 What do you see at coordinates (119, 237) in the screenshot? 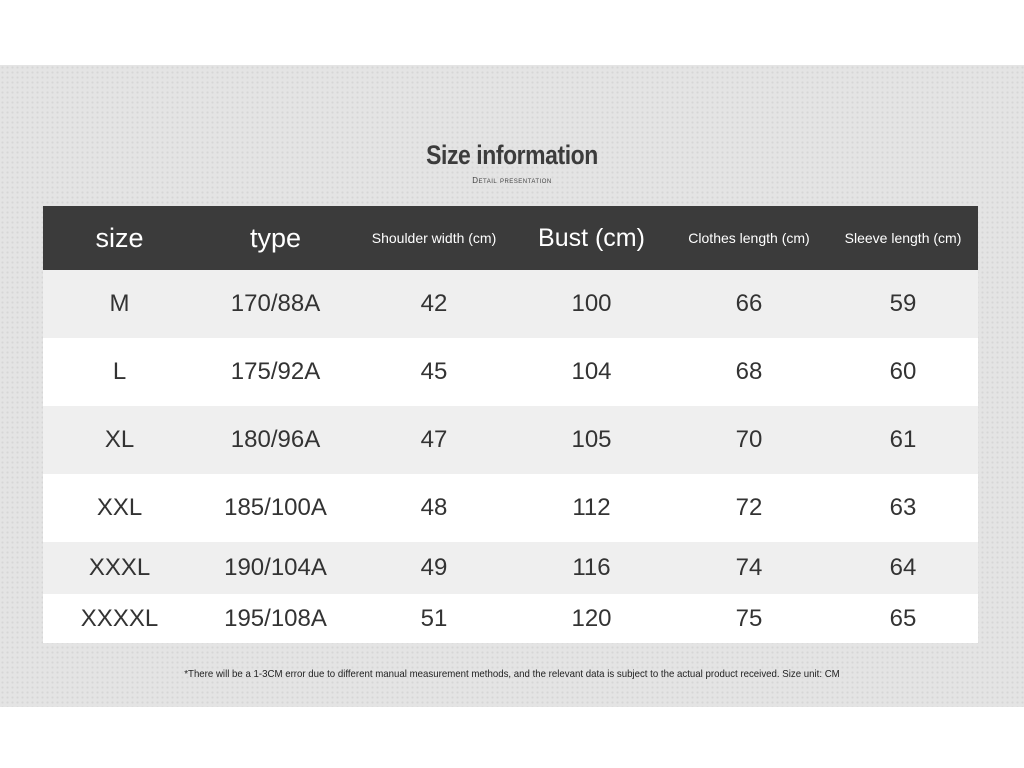
I see `header-cell: size` at bounding box center [119, 237].